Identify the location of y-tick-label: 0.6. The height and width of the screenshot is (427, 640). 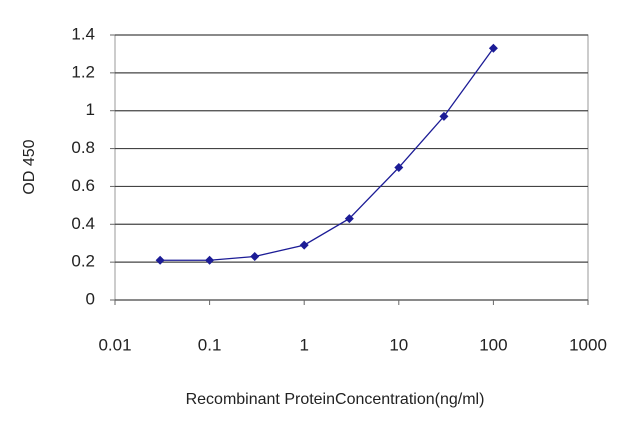
(83, 185).